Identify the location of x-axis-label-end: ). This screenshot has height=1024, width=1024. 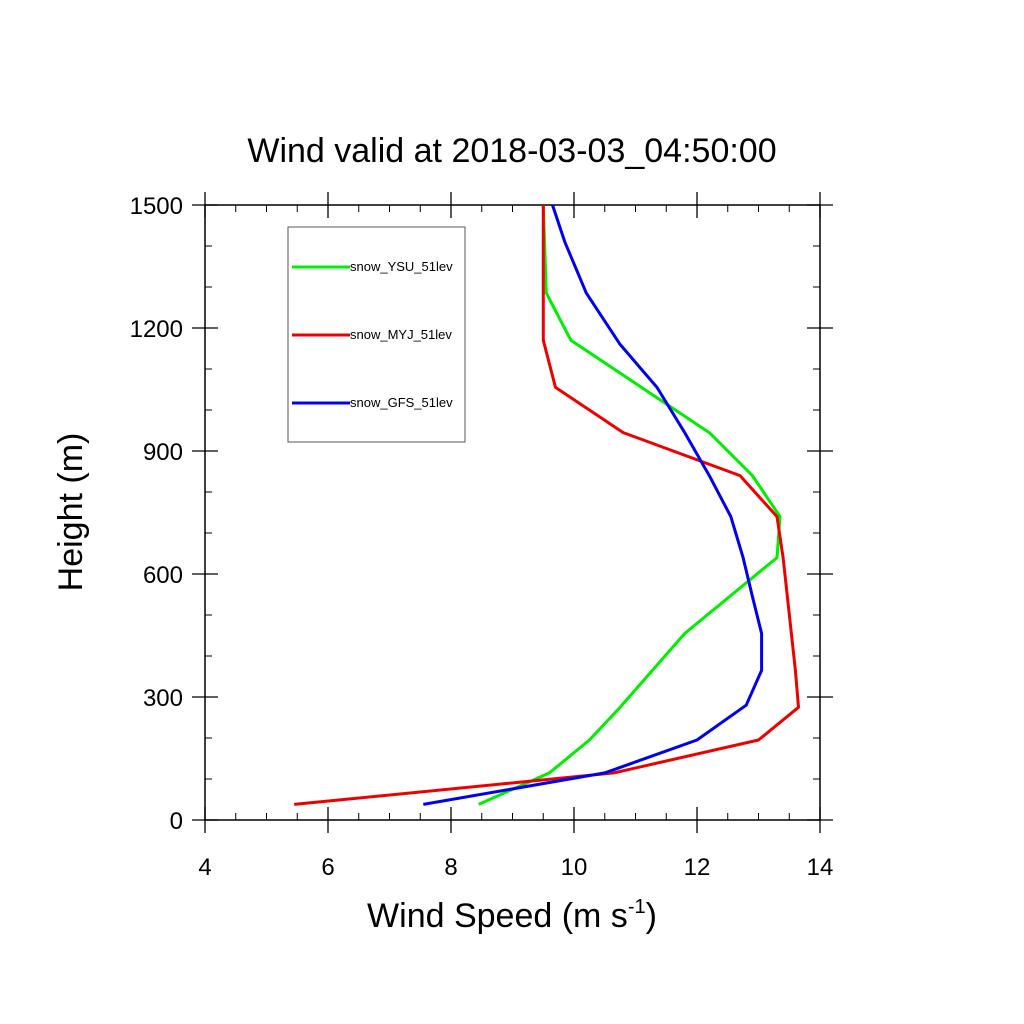
(651, 916).